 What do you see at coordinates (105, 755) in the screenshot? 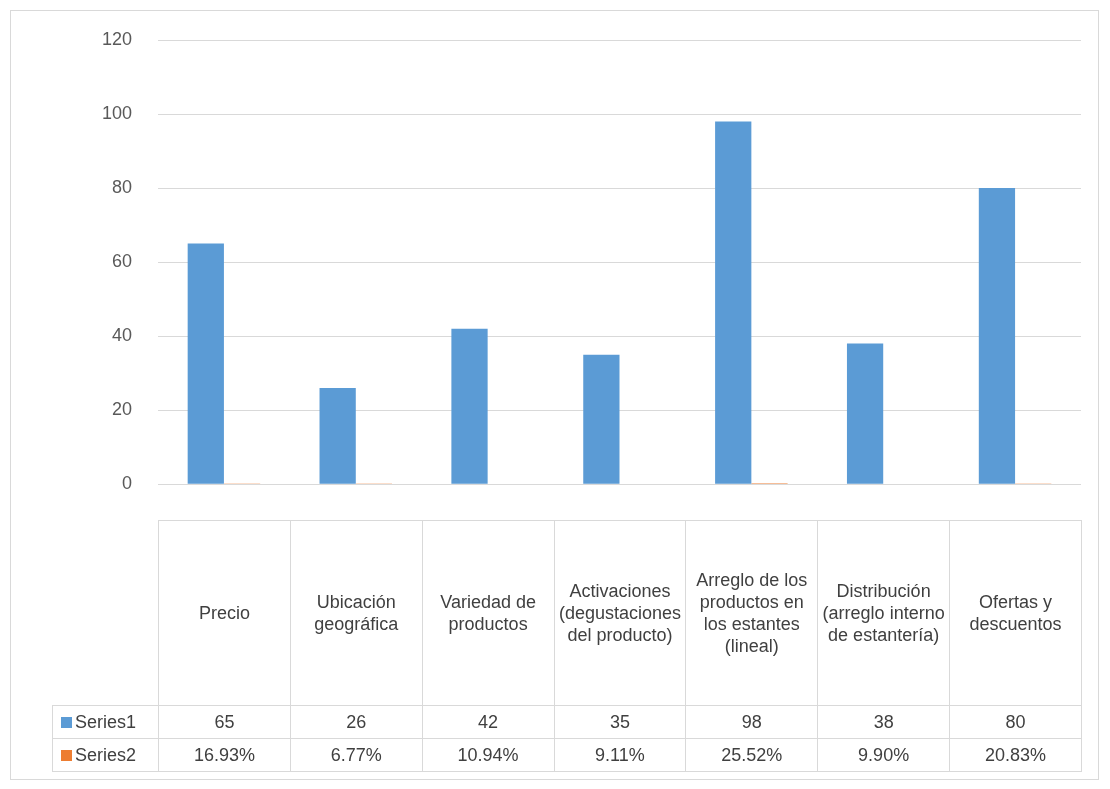
I see `legend-label: Series2` at bounding box center [105, 755].